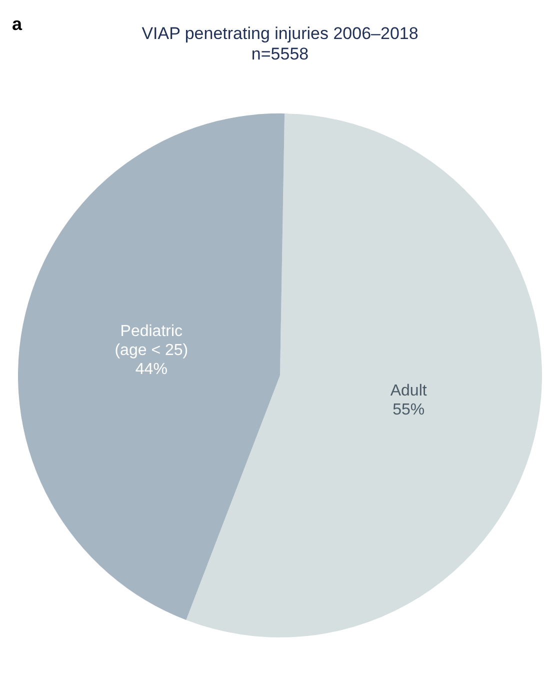  I want to click on slice-label: Adult, so click(409, 391).